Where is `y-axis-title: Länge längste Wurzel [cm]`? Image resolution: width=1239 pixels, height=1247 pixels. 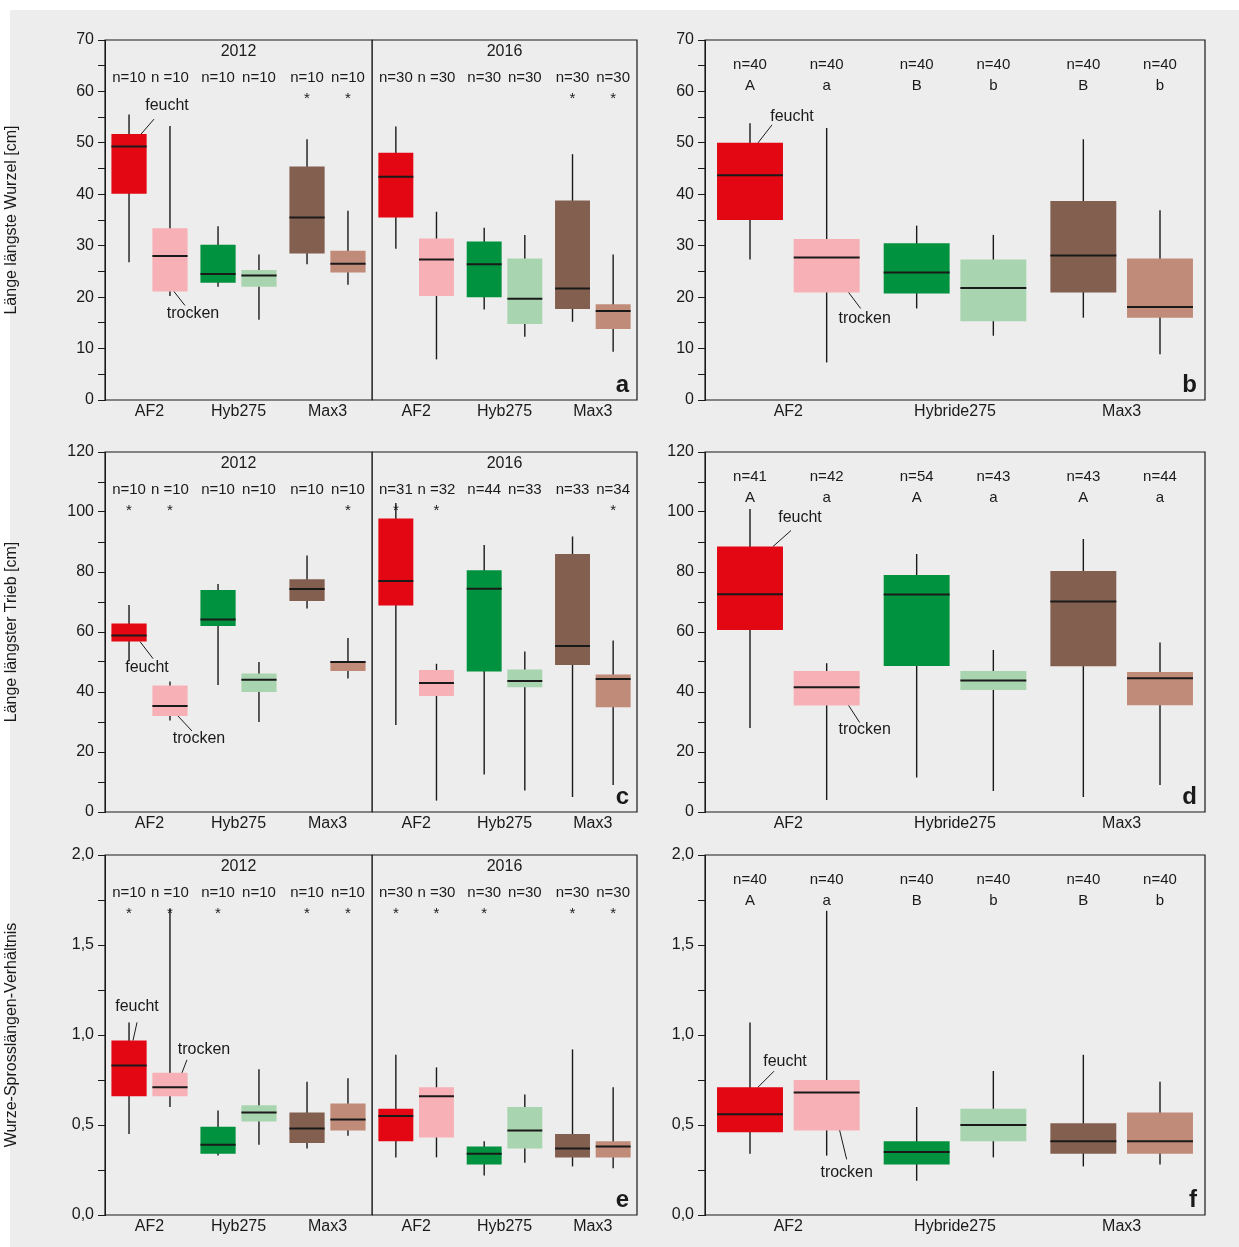 y-axis-title: Länge längste Wurzel [cm] is located at coordinates (11, 220).